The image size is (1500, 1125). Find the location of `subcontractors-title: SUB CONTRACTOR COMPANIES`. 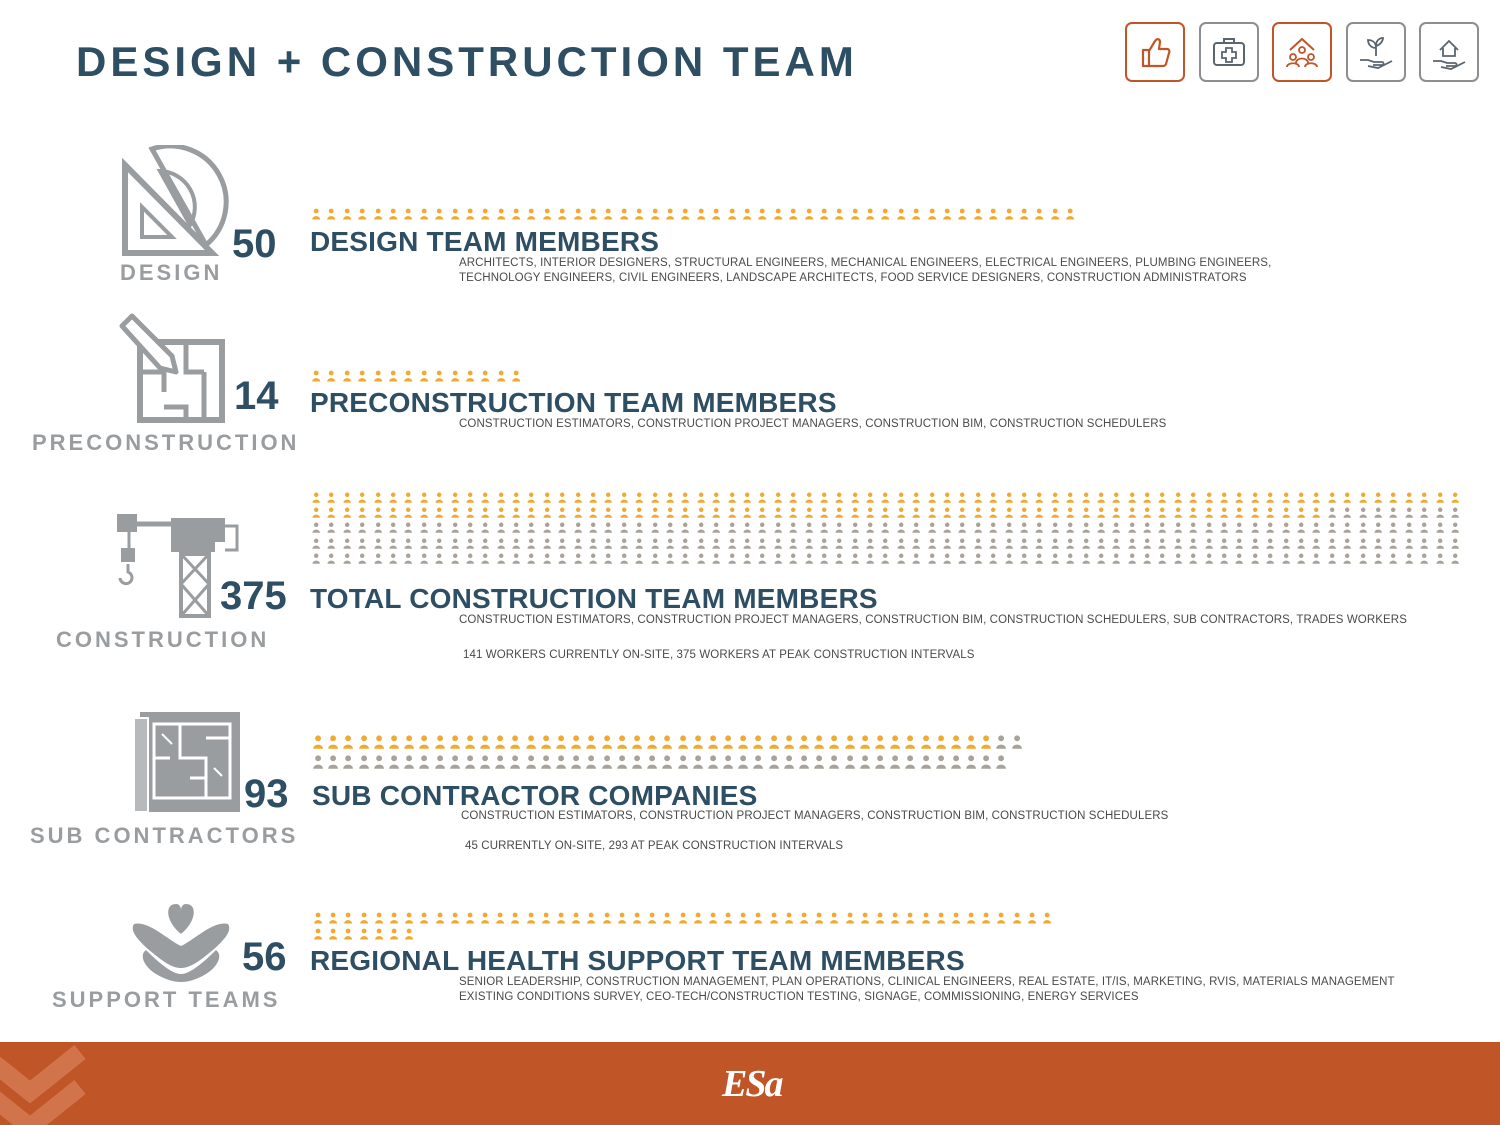

subcontractors-title: SUB CONTRACTOR COMPANIES is located at coordinates (535, 795).